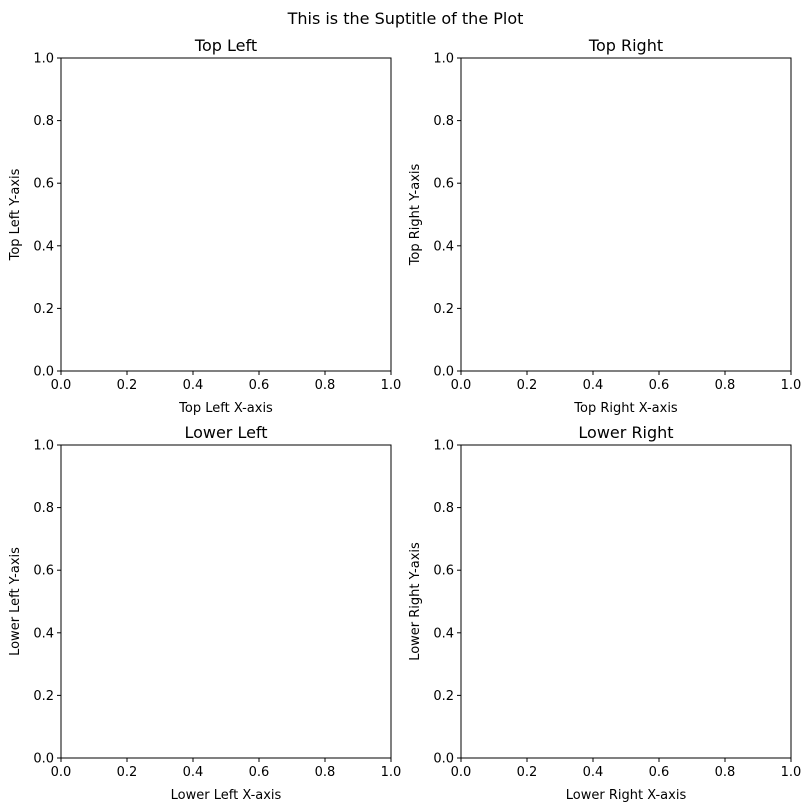 The height and width of the screenshot is (811, 811). I want to click on lower-left-xtick-label: 1.0, so click(391, 772).